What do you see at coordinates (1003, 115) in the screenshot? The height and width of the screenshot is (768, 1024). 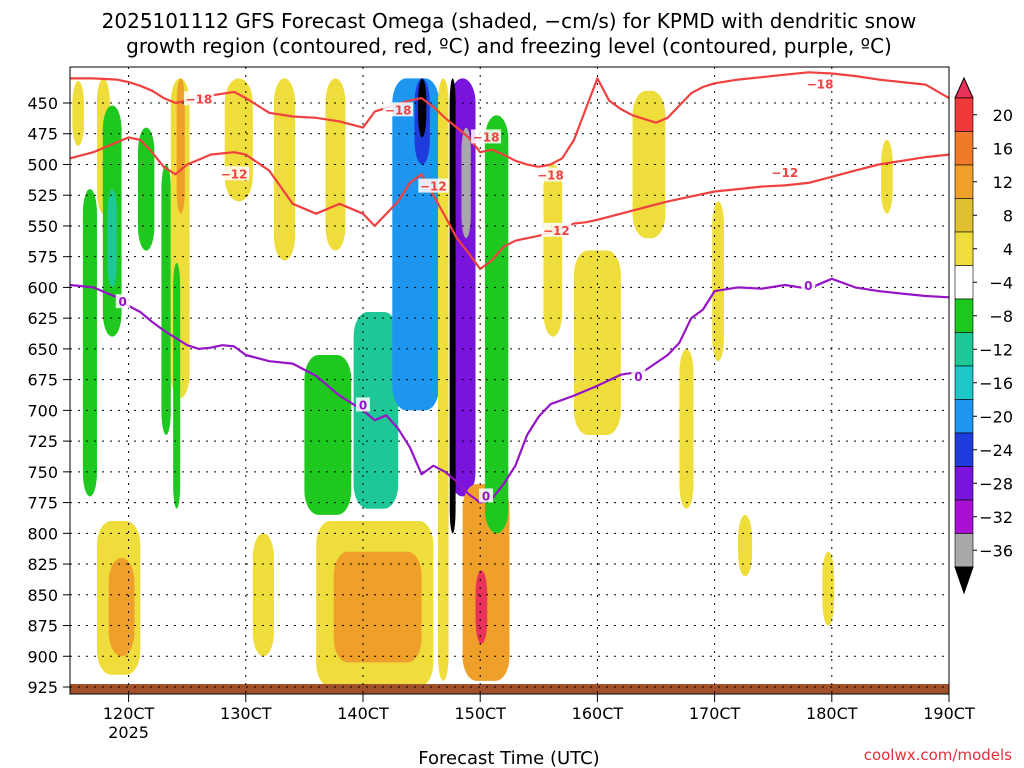 I see `colorbar-label-0: 20` at bounding box center [1003, 115].